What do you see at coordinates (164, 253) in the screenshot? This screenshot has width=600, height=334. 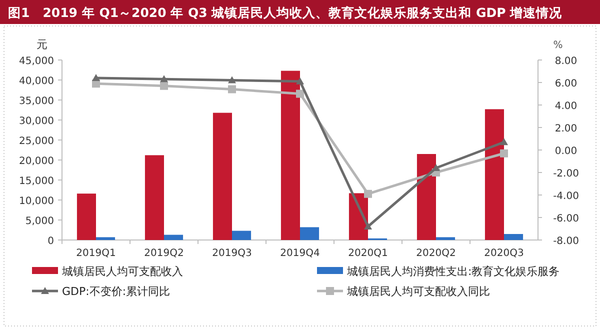 I see `x-tick-label: 2019Q2` at bounding box center [164, 253].